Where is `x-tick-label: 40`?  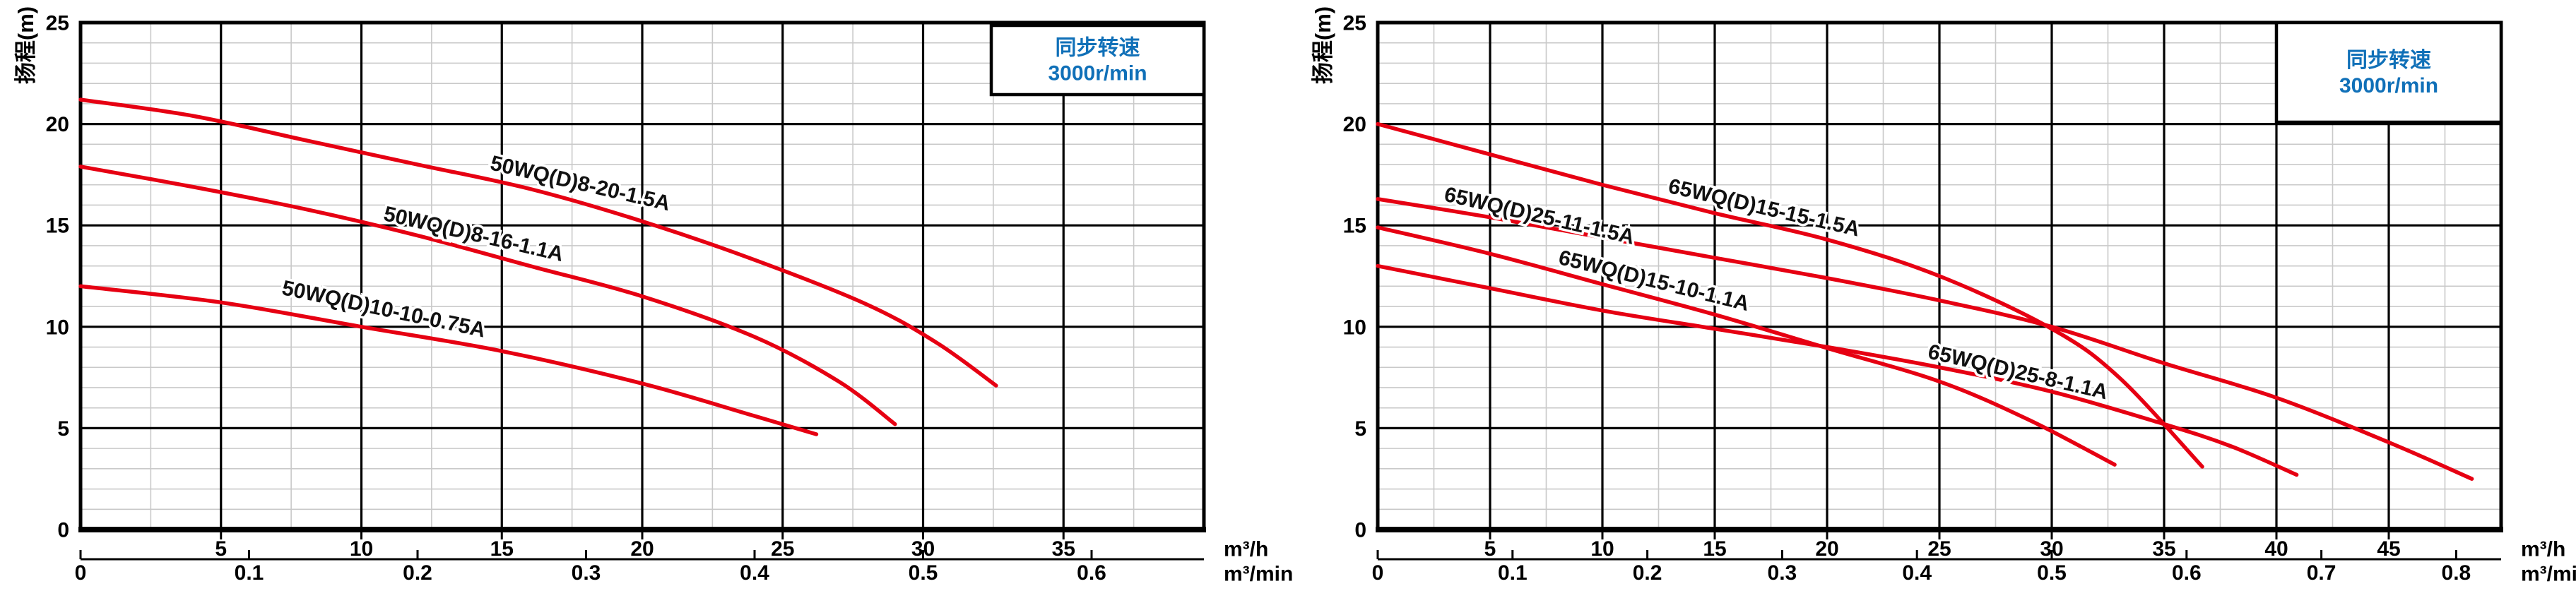
x-tick-label: 40 is located at coordinates (2276, 549).